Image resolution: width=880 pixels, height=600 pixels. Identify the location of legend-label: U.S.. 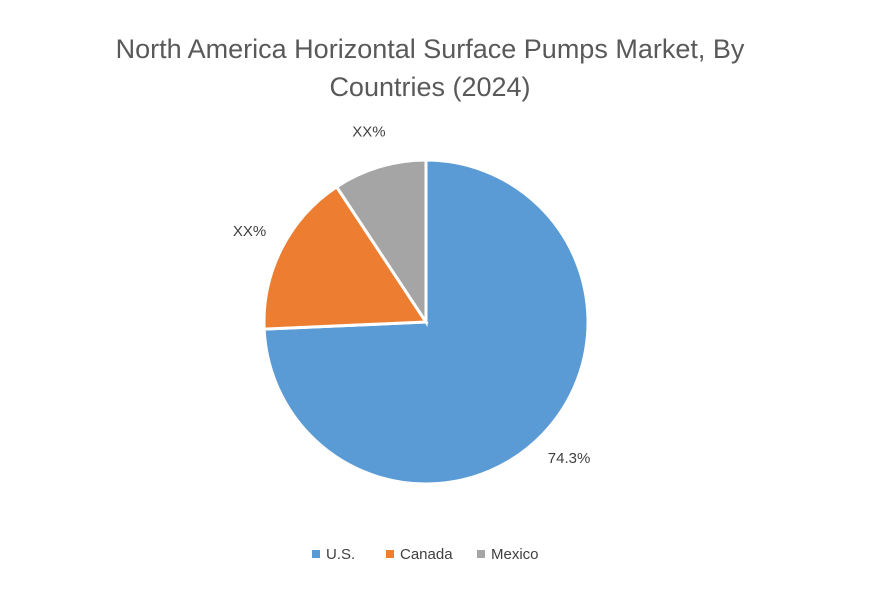
(340, 554).